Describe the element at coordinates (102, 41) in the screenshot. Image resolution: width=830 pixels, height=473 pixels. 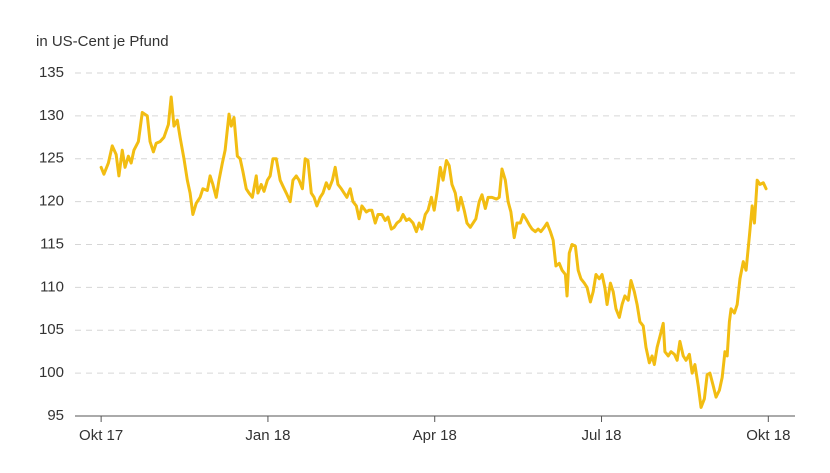
I see `chart-title: in US-Cent je Pfund` at that location.